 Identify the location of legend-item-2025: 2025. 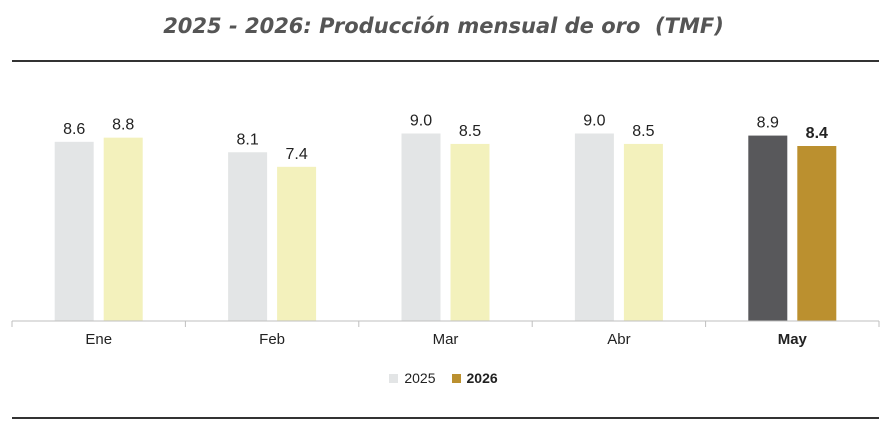
(412, 378).